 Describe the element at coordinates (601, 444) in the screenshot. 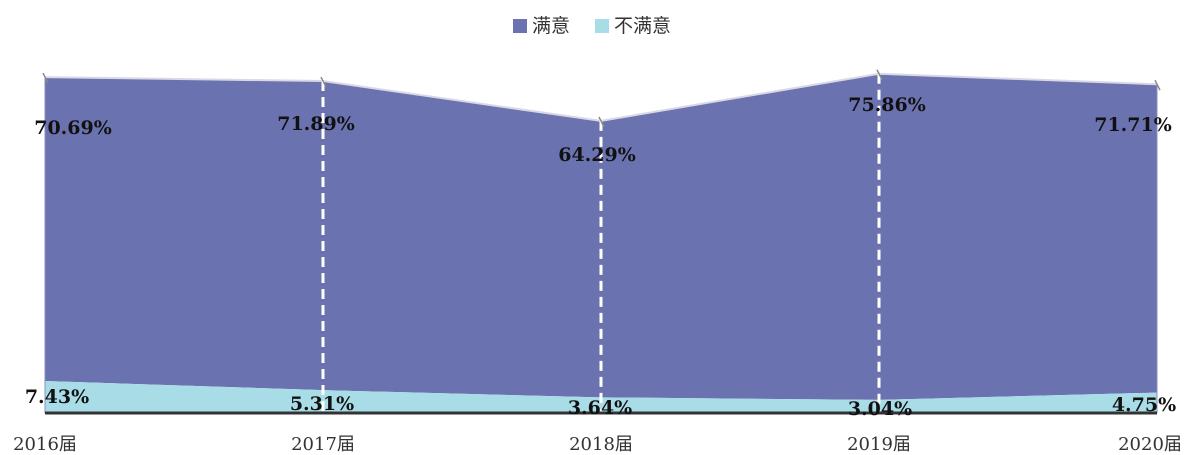

I see `x-tick-label: 2018届` at that location.